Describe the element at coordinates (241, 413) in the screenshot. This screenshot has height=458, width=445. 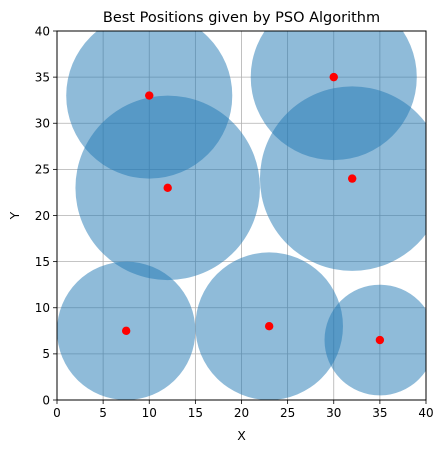
I see `x-tick-label: 20` at that location.